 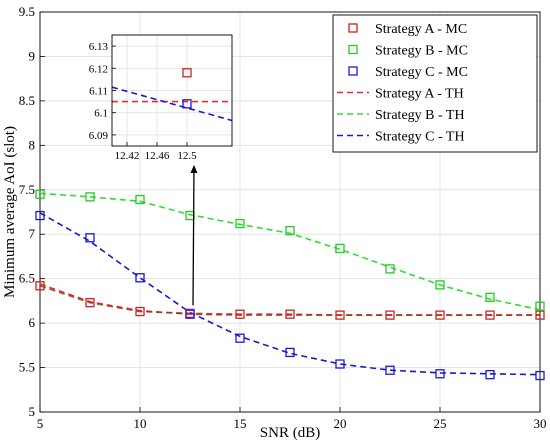 I want to click on legend-box, so click(x=435, y=83).